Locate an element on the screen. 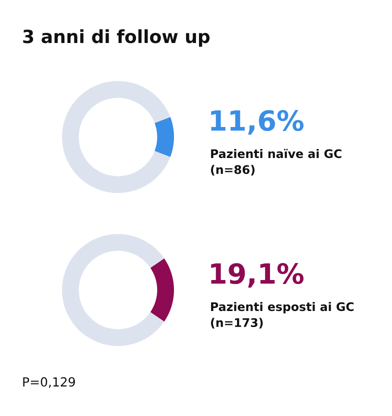 Image resolution: width=392 pixels, height=416 pixels. text: Pazienti esposti ai GC (n=173) is located at coordinates (282, 315).